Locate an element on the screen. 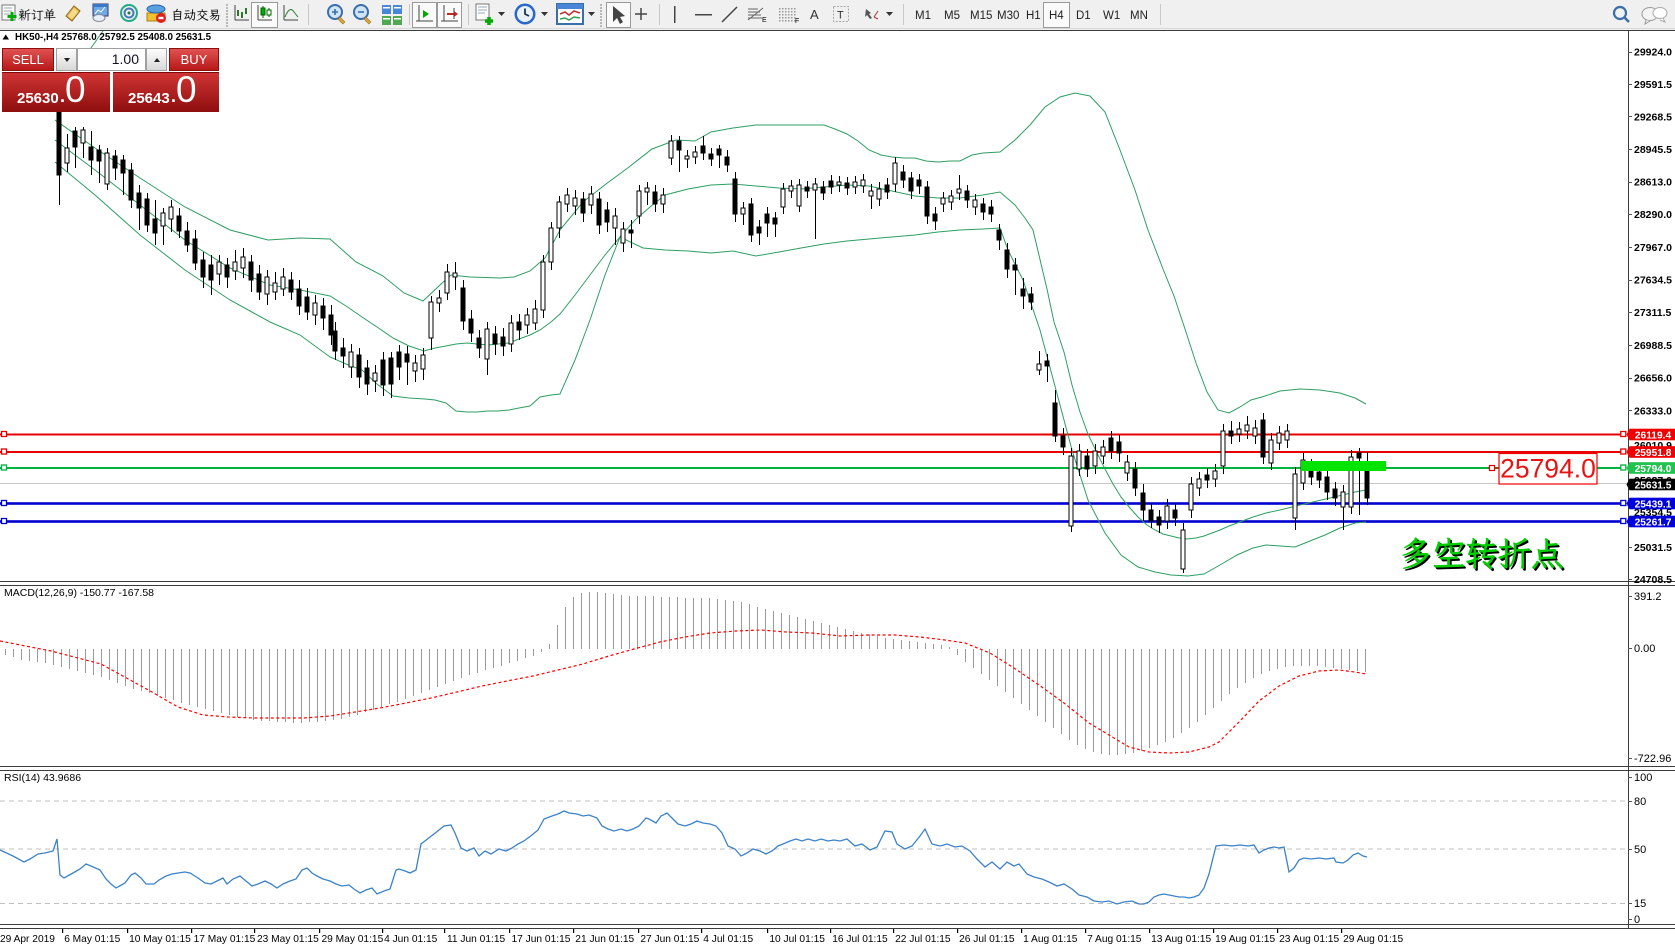  svg-text: 29924.0 is located at coordinates (1653, 53).